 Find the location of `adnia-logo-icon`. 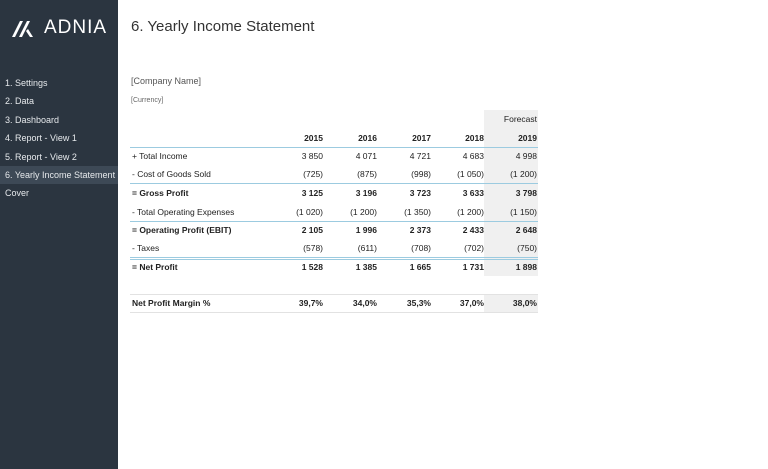

adnia-logo-icon is located at coordinates (22, 29).